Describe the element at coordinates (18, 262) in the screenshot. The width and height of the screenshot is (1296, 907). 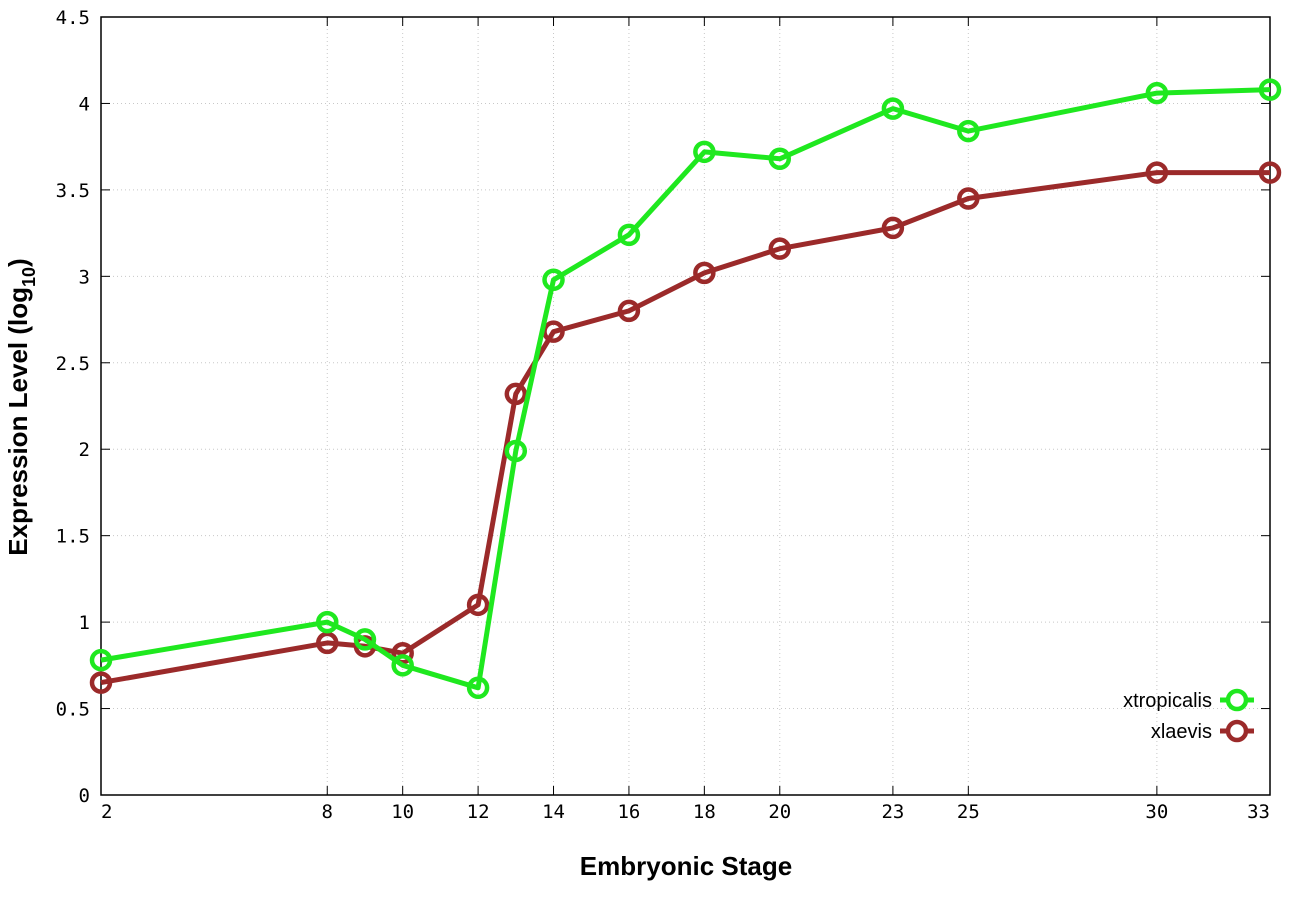
I see `y-axis-title-close: )` at that location.